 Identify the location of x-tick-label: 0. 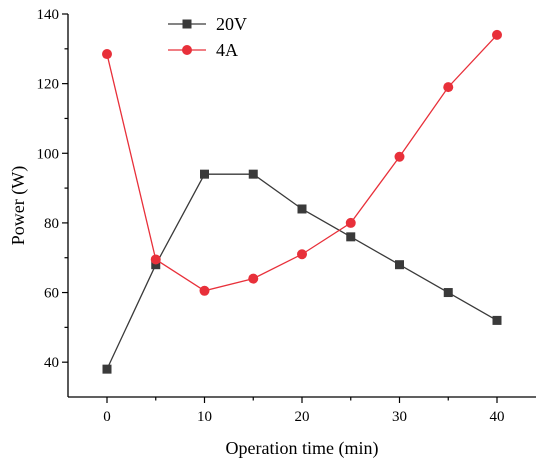
(107, 417).